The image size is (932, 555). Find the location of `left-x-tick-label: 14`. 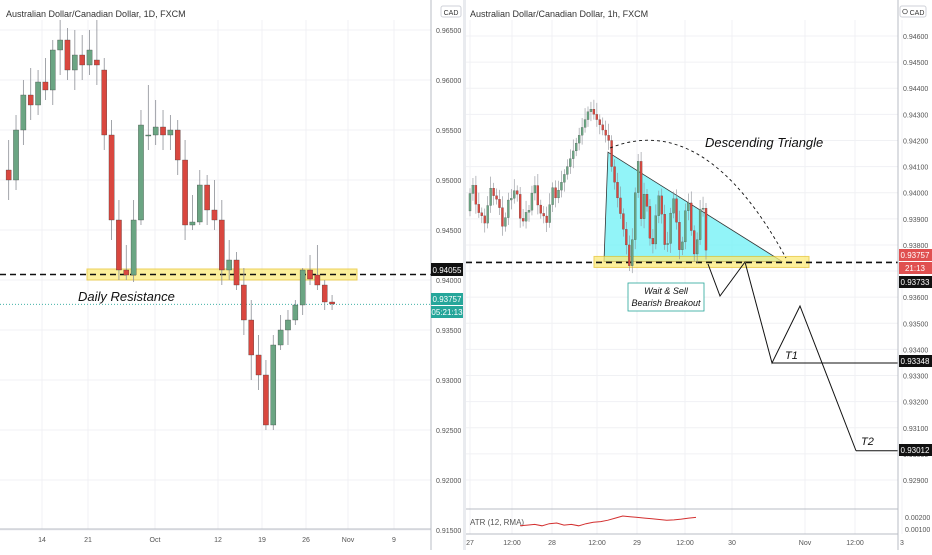

left-x-tick-label: 14 is located at coordinates (42, 540).